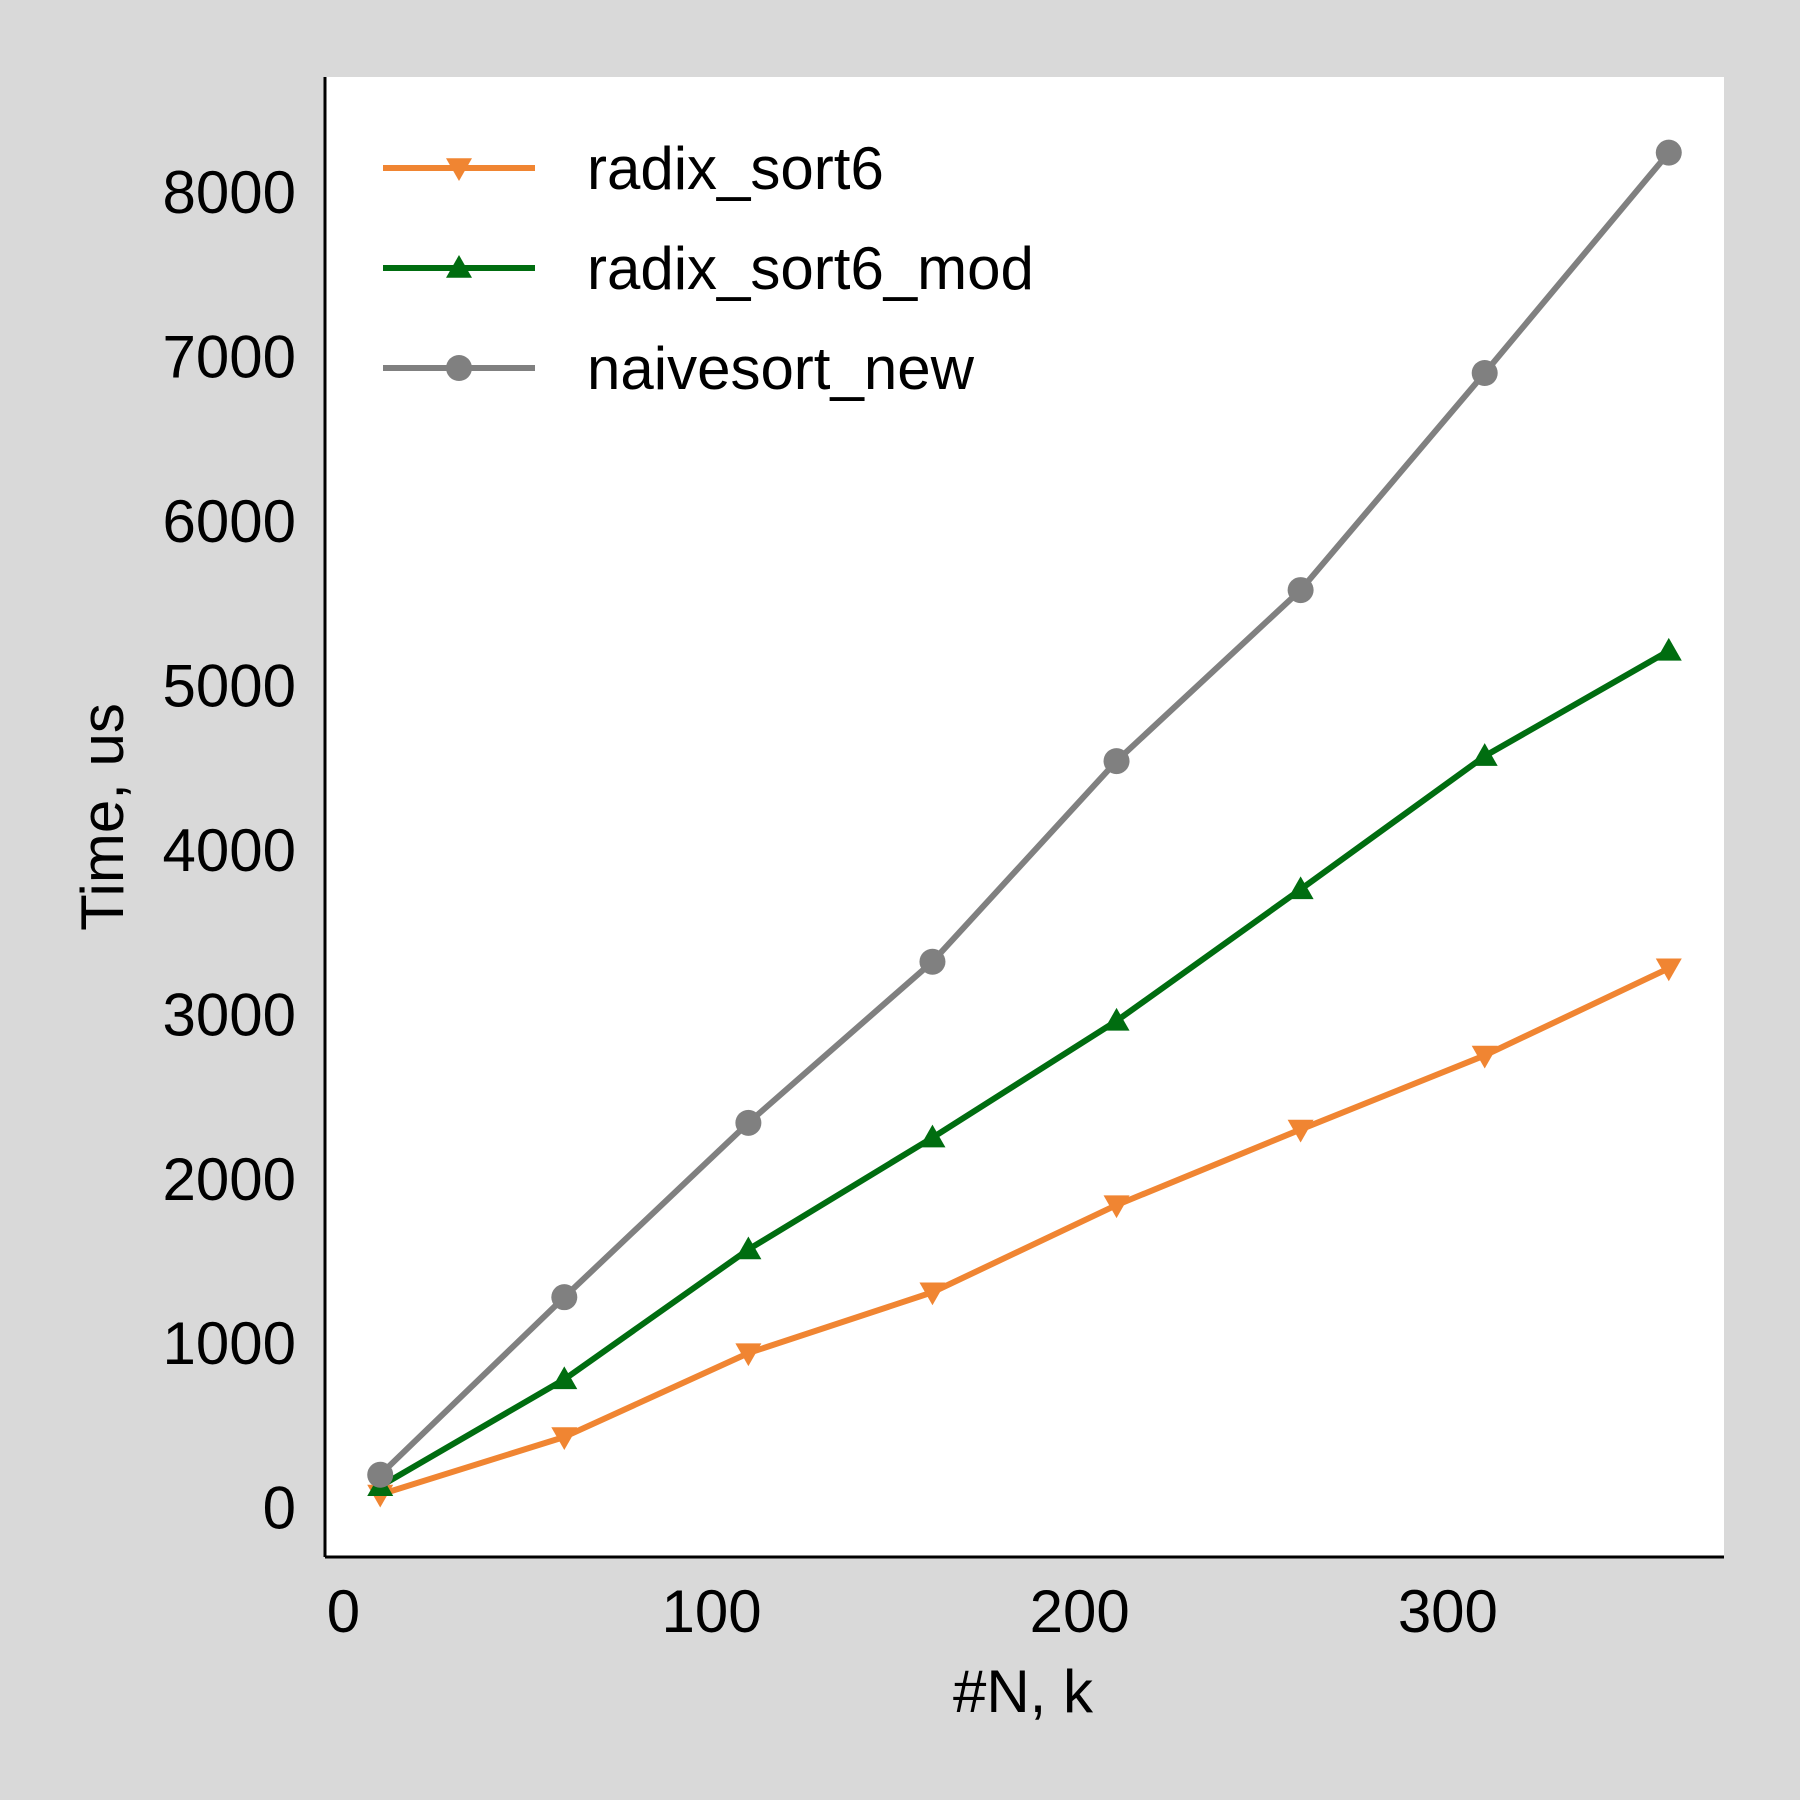 The height and width of the screenshot is (1800, 1800). I want to click on legend-label: radix_sort6_mod, so click(810, 268).